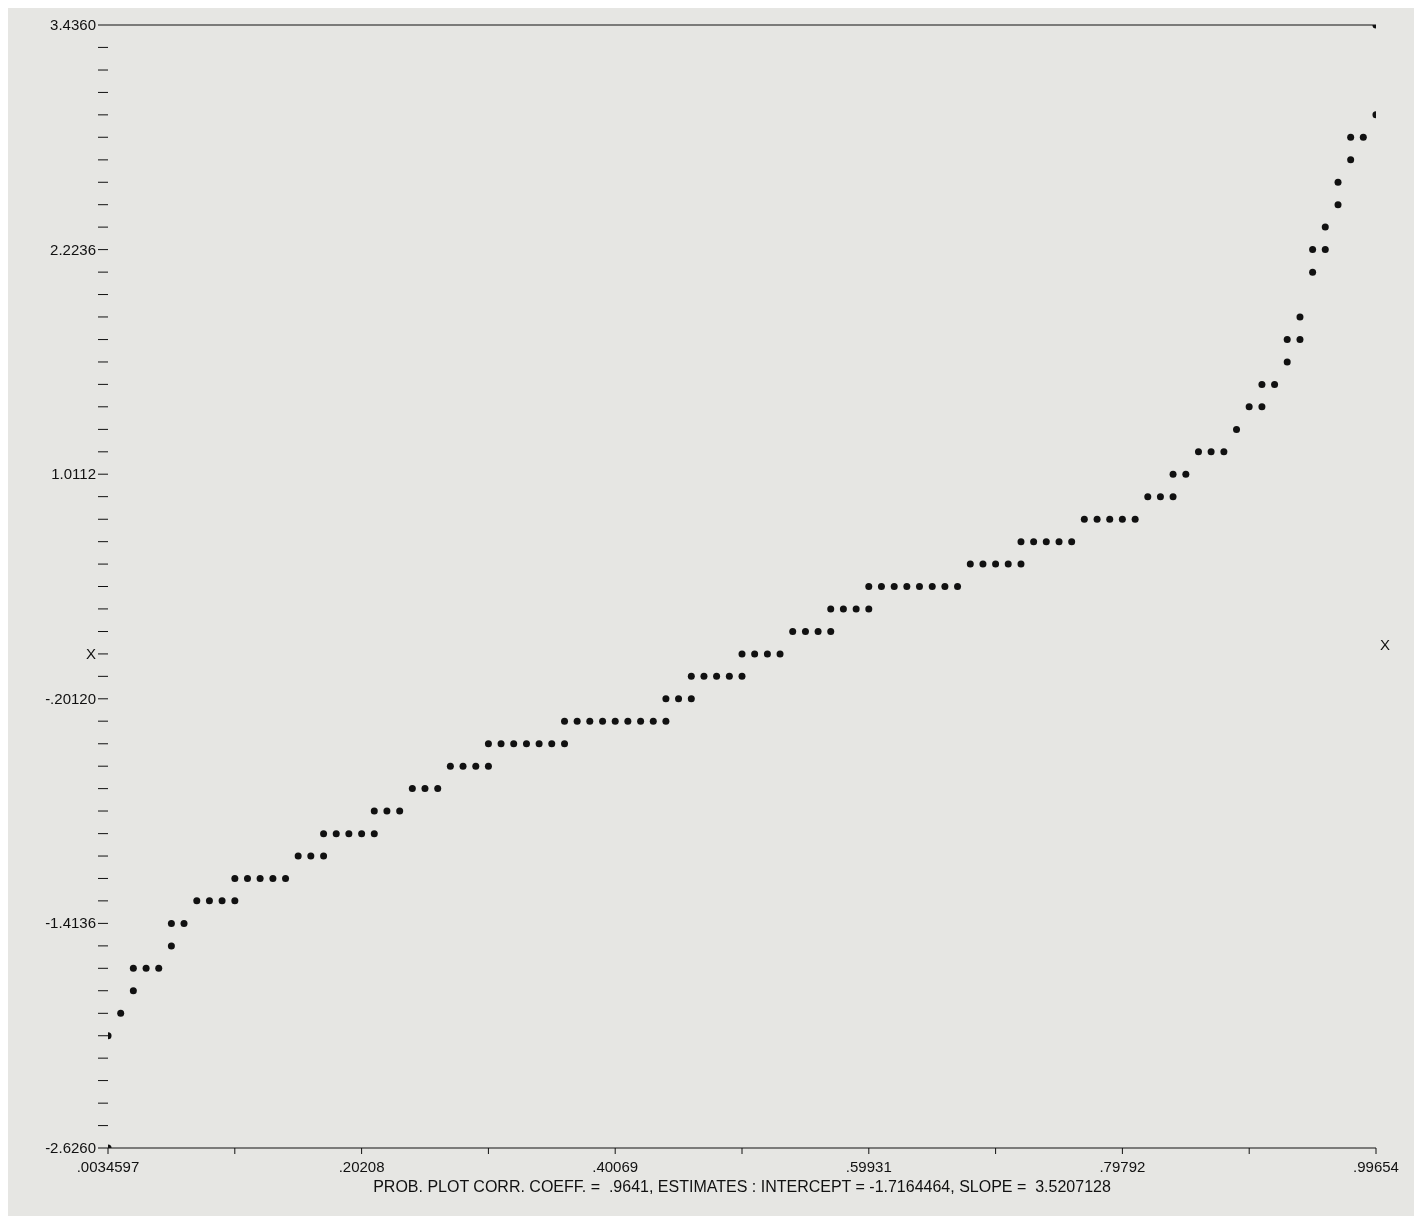 The image size is (1422, 1225). I want to click on y-tick-label: -.20120, so click(70, 698).